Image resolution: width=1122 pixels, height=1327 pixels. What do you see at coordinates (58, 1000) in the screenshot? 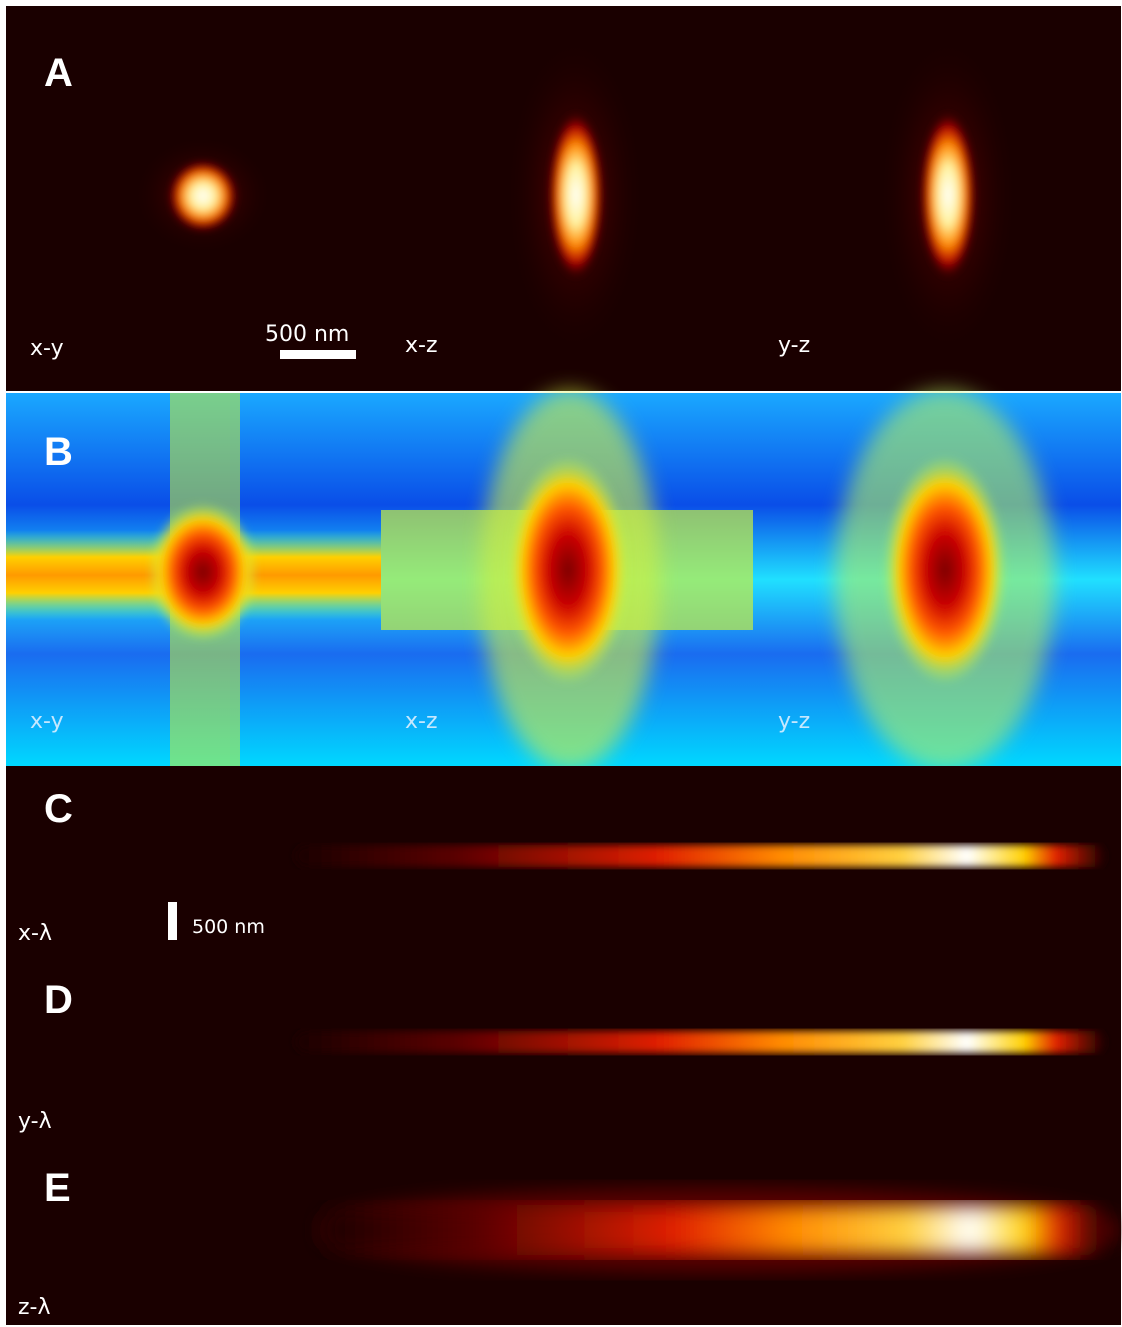
I see `panel-letter: D` at bounding box center [58, 1000].